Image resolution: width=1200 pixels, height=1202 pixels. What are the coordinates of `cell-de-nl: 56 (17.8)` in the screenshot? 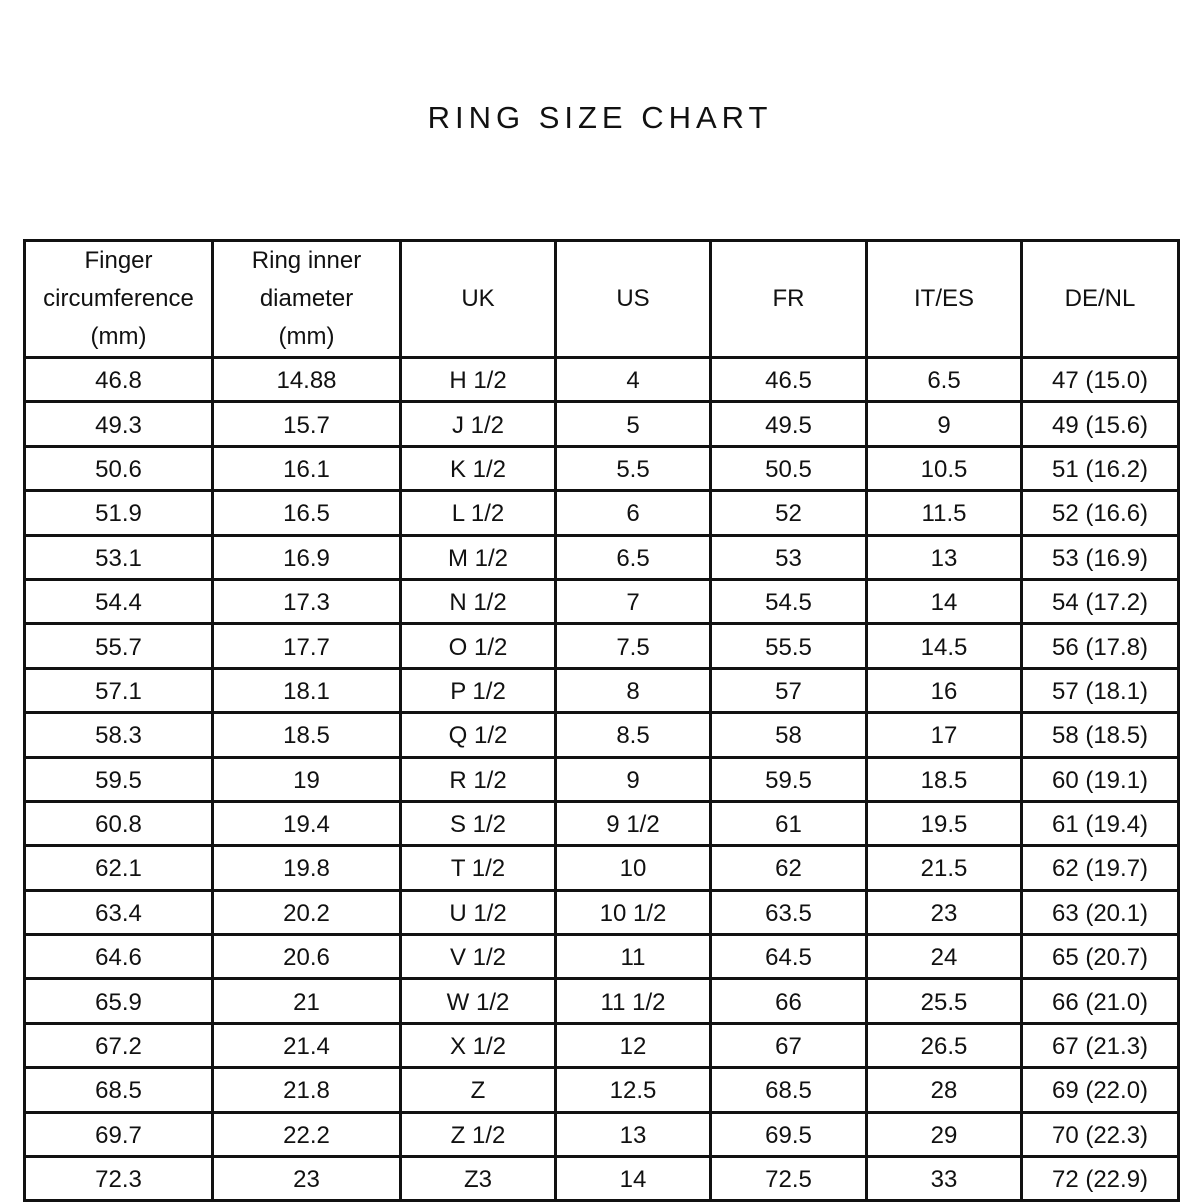 It's located at (1100, 646).